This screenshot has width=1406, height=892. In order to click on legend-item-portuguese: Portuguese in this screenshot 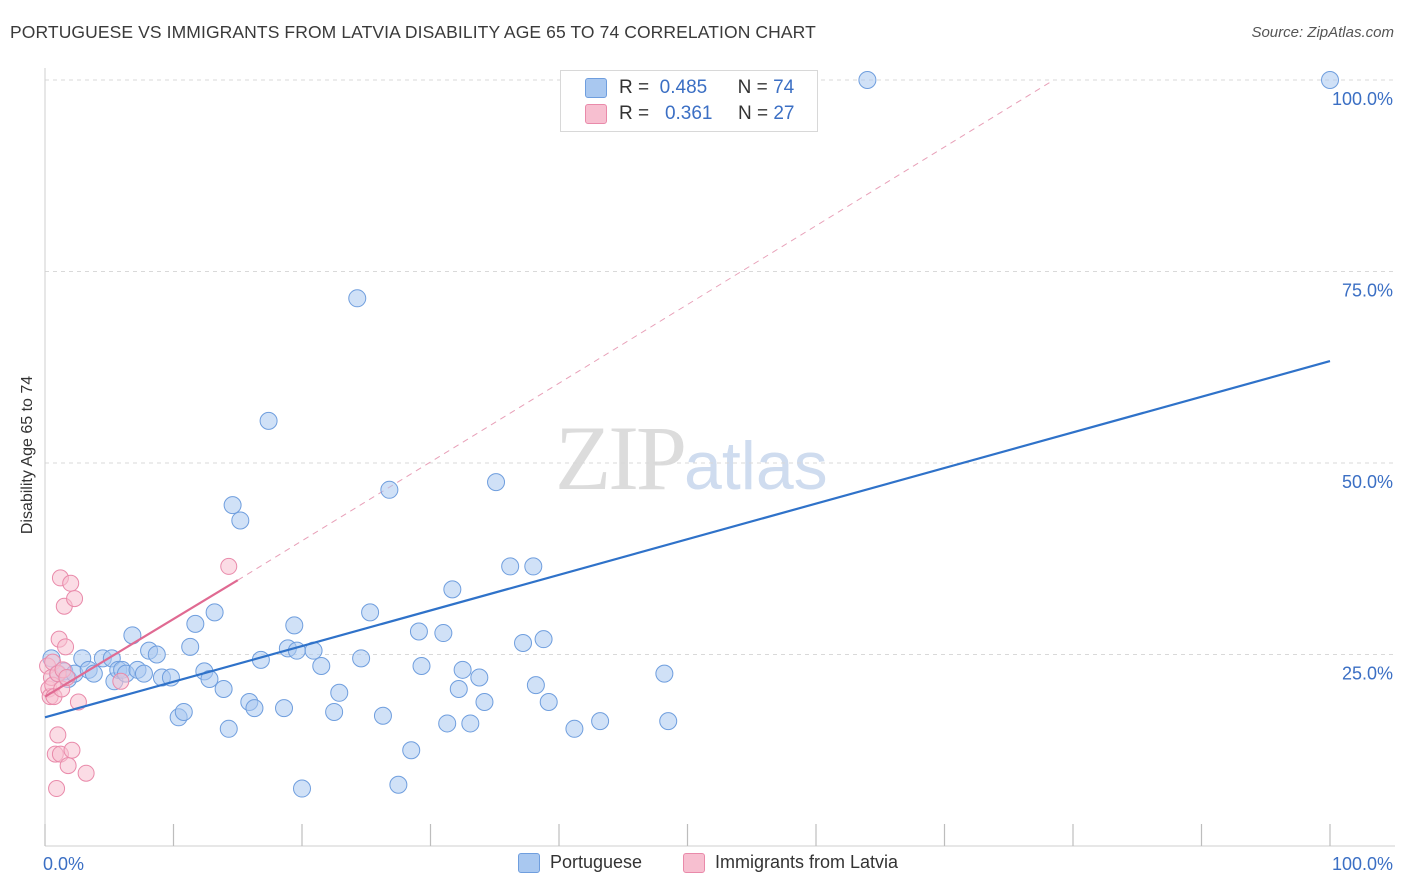, I will do `click(580, 862)`.